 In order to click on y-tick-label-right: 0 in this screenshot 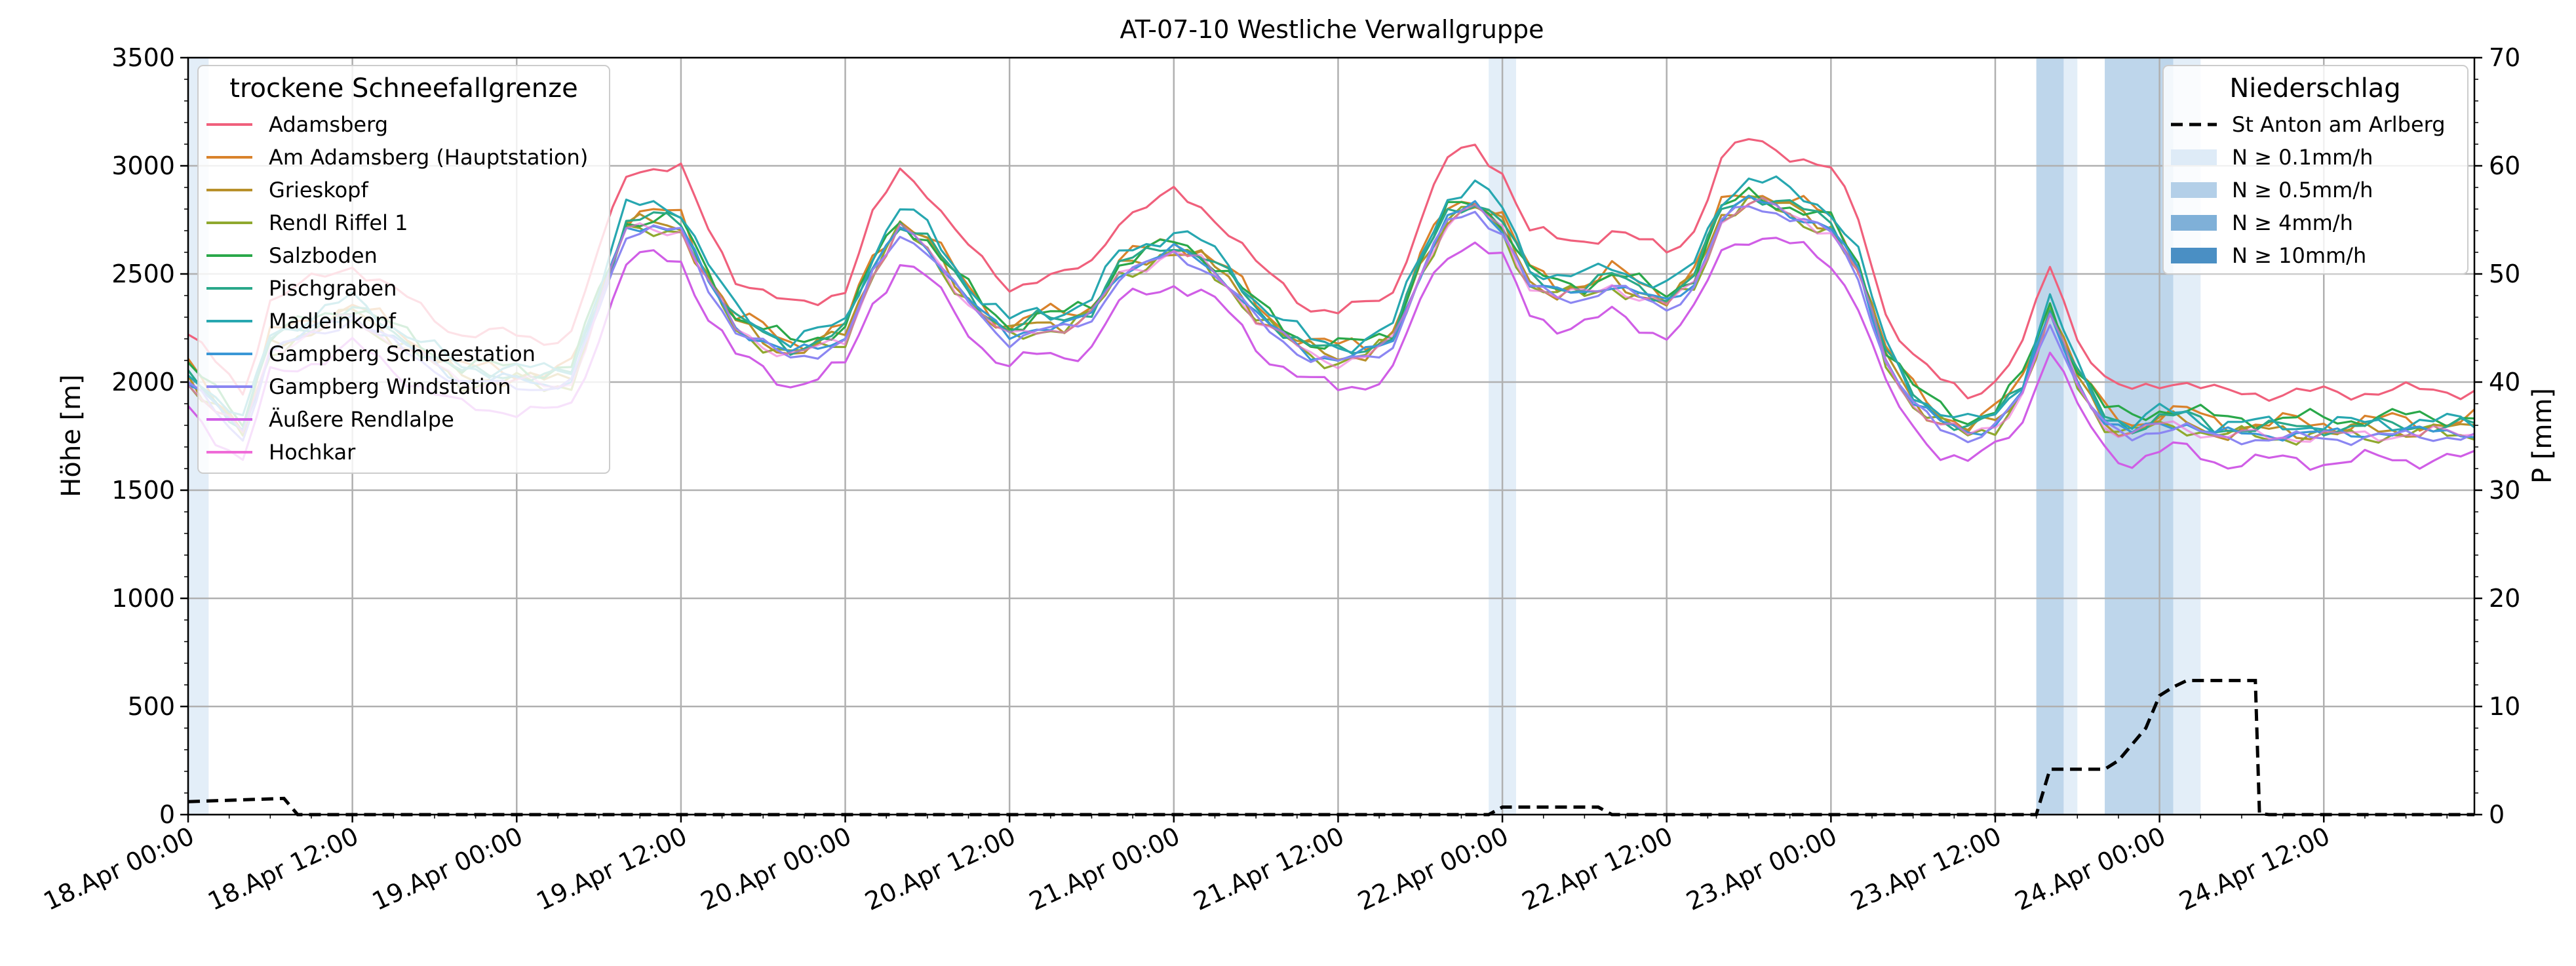, I will do `click(2497, 814)`.